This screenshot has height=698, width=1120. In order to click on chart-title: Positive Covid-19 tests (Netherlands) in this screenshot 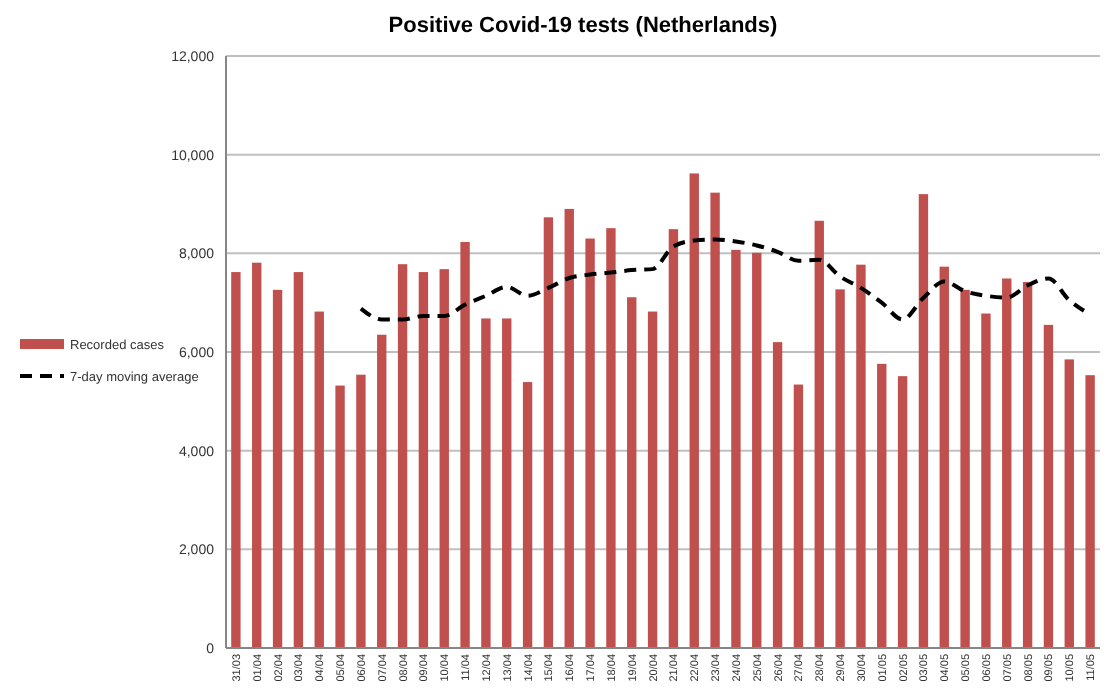, I will do `click(583, 26)`.